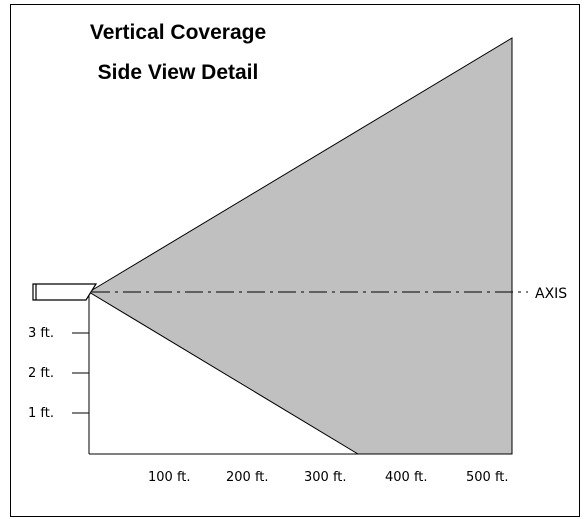 This screenshot has width=584, height=519. Describe the element at coordinates (325, 477) in the screenshot. I see `distance-label-300: 300 ft.` at that location.